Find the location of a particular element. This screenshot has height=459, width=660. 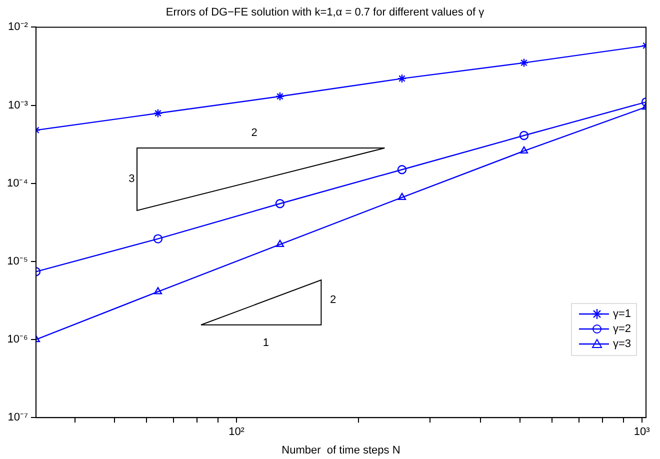

y-tick-label: 10⁻⁴ is located at coordinates (17, 183).